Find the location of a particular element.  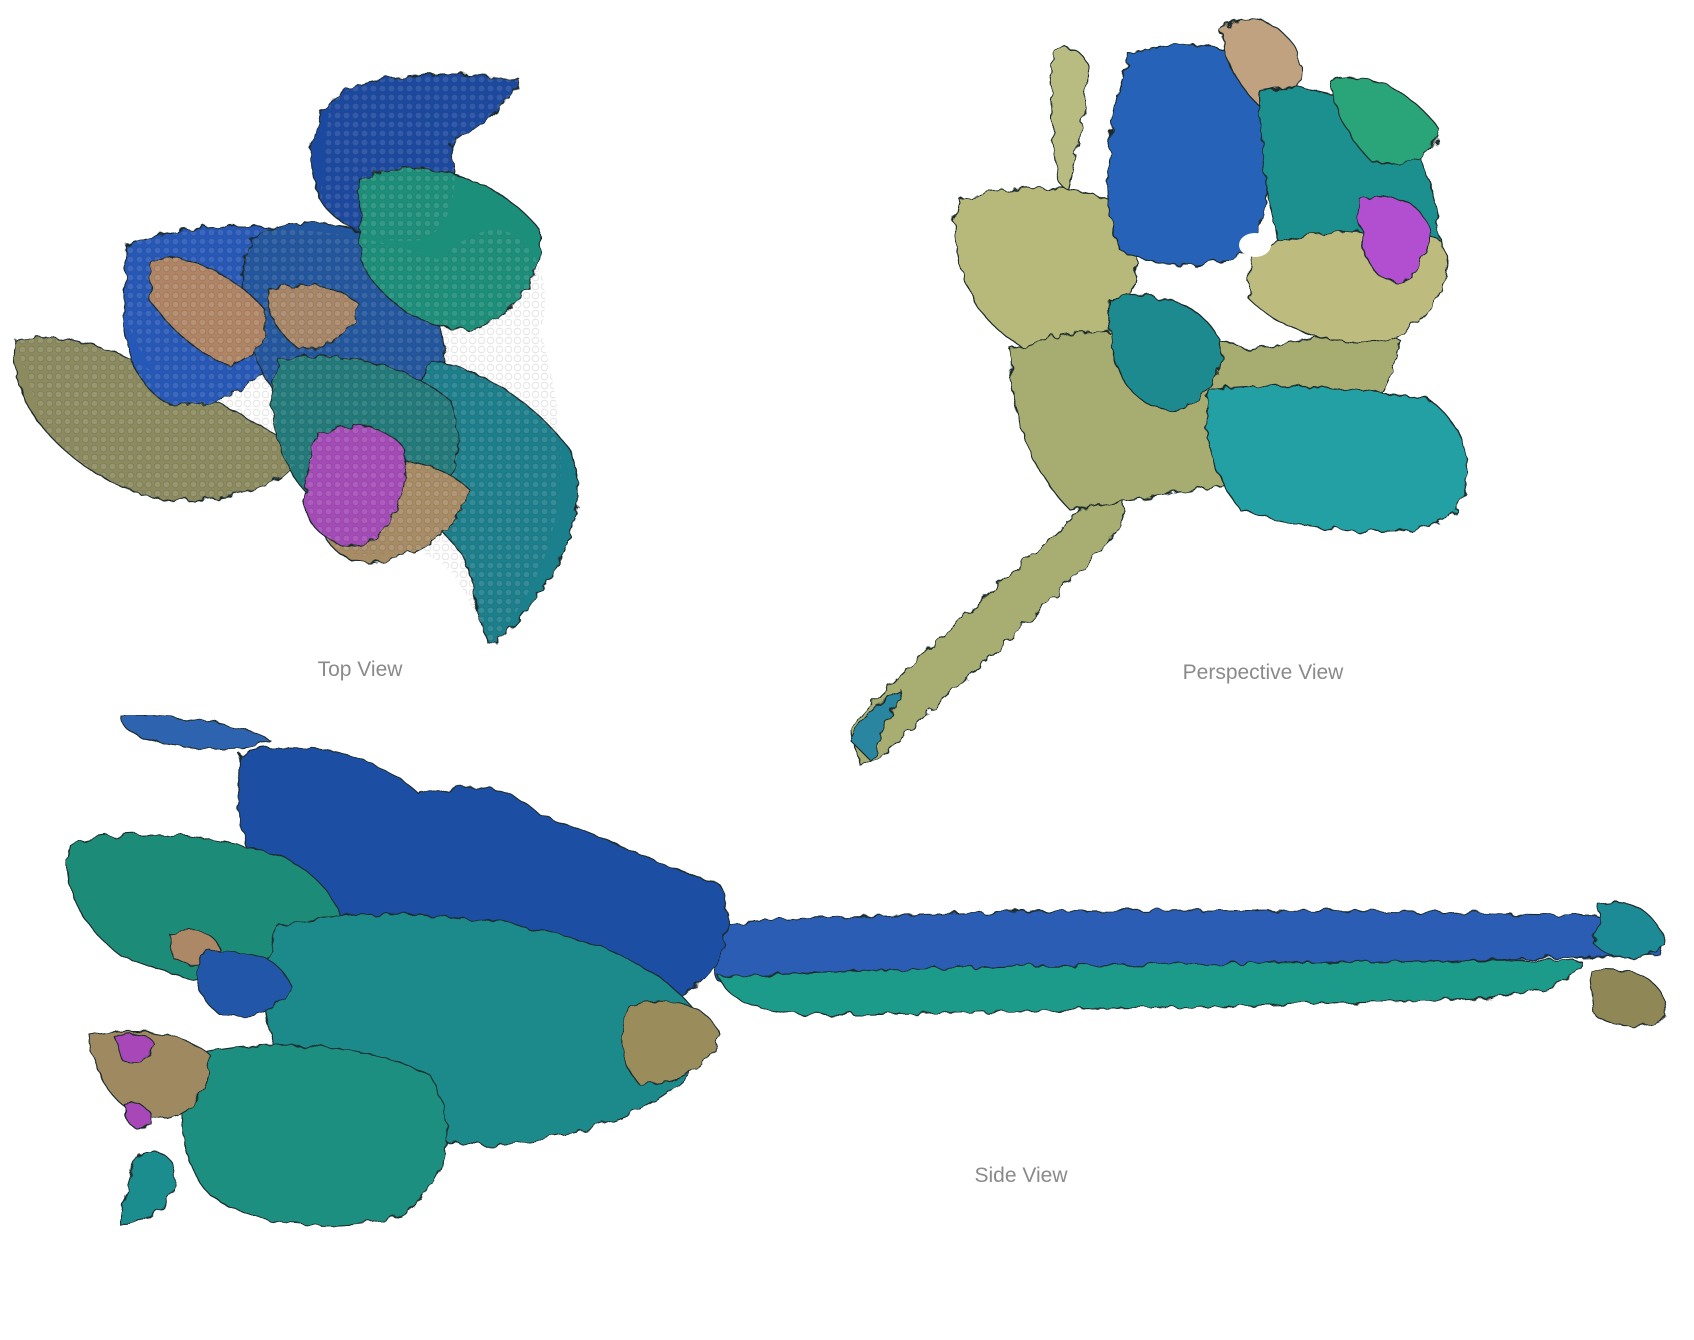

perspective-view-label: Perspective View is located at coordinates (1263, 672).